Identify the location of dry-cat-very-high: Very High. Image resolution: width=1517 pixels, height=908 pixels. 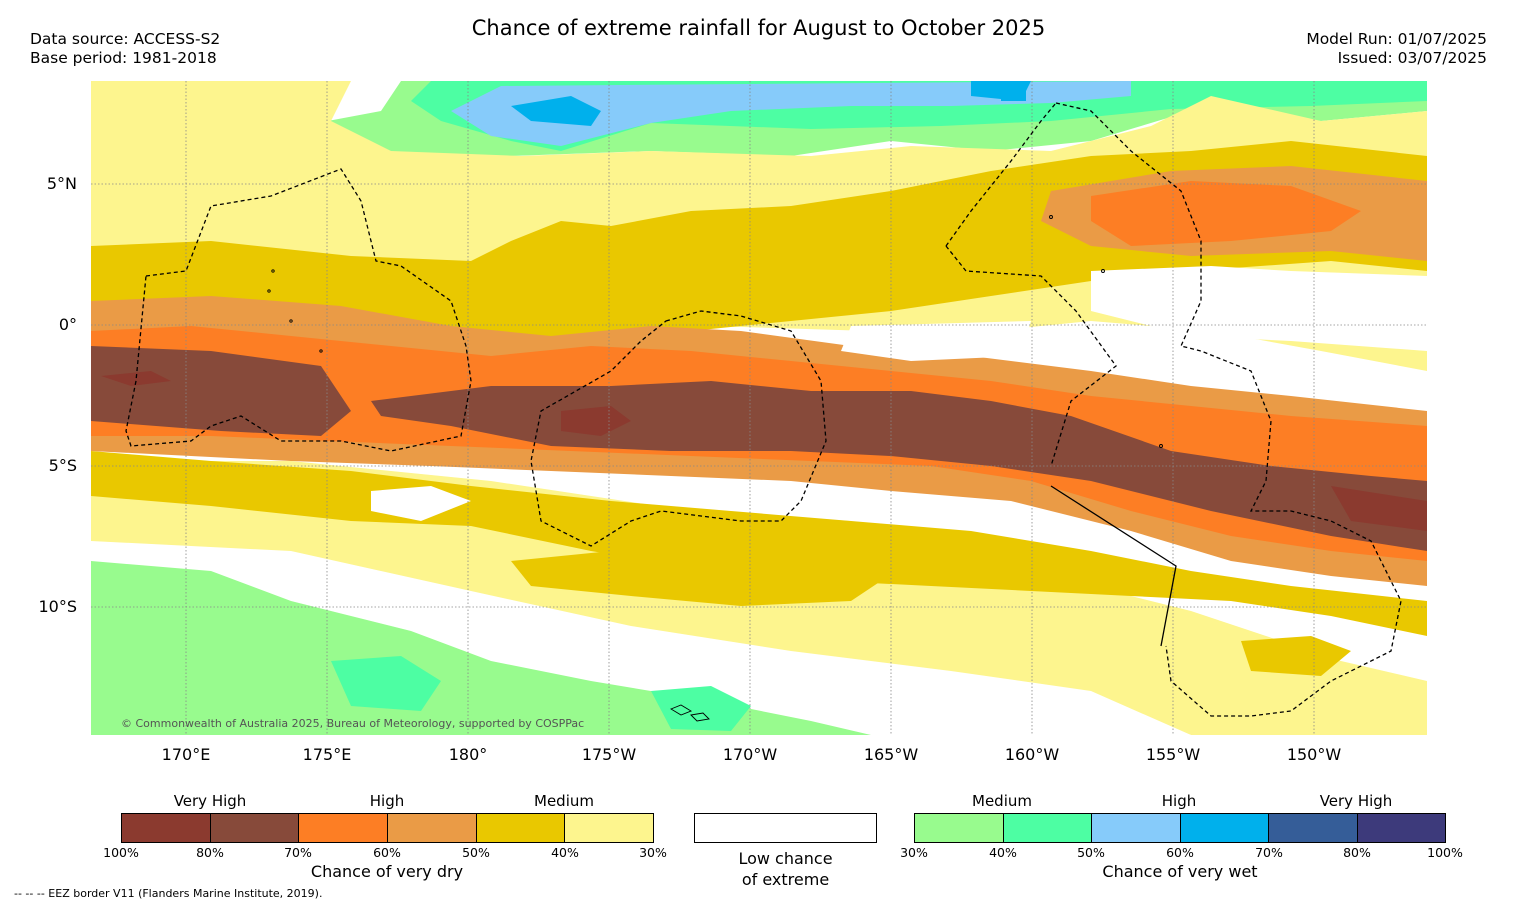
(210, 801).